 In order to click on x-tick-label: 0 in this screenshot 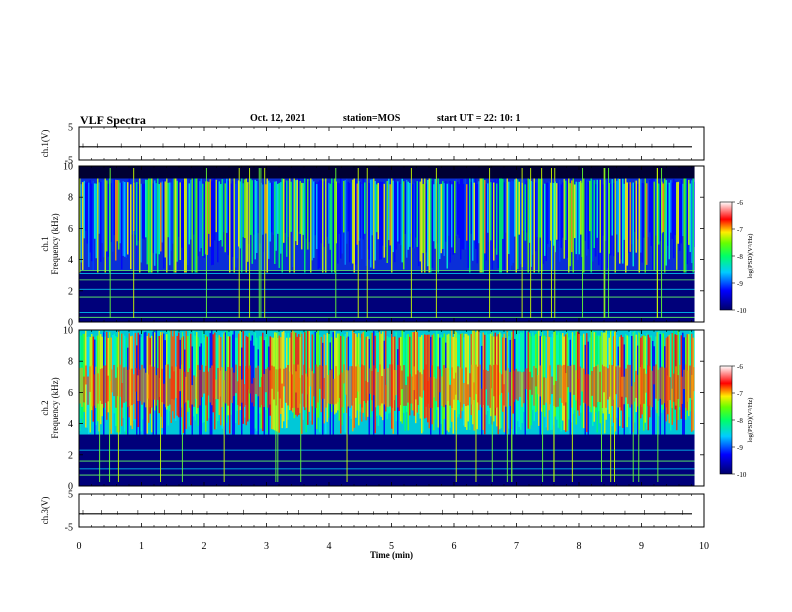, I will do `click(79, 546)`.